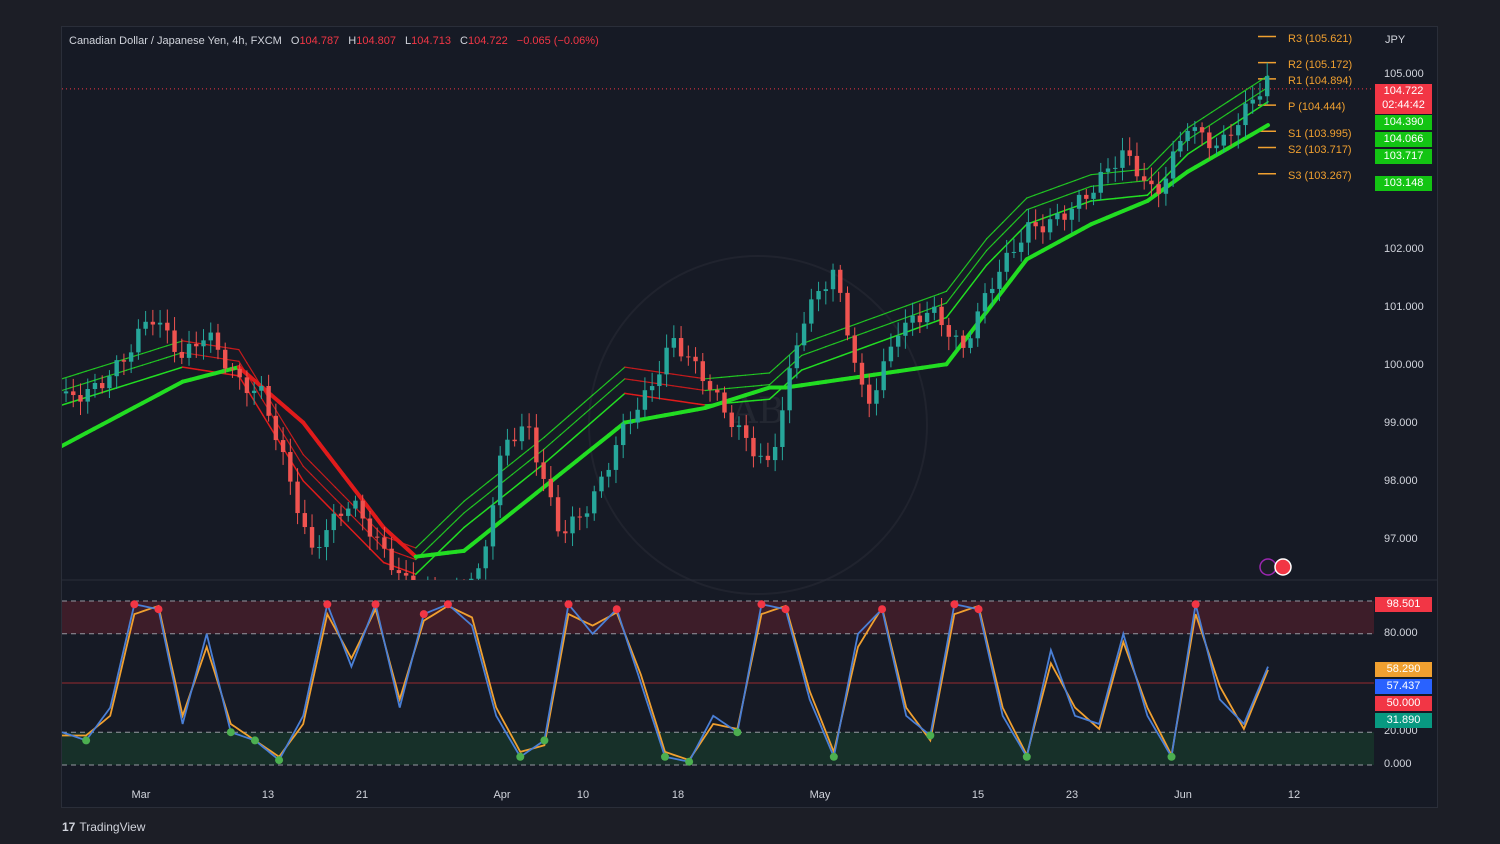  I want to click on osc-badge: 50.000, so click(1403, 703).